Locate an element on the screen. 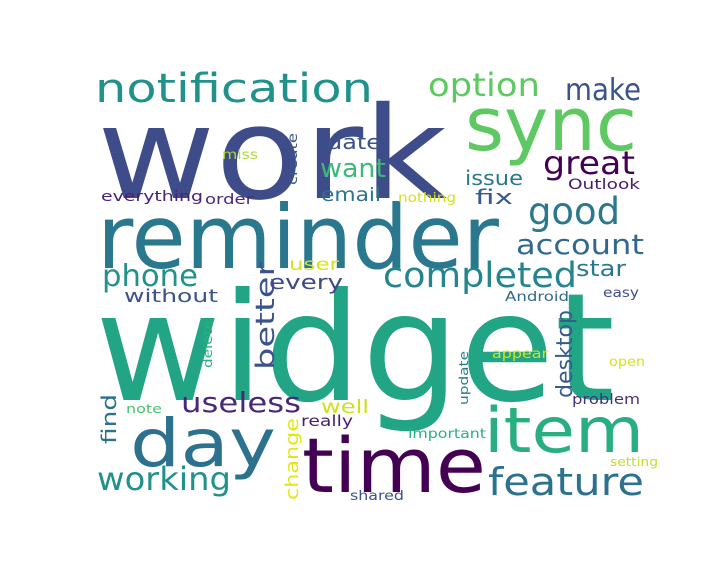 This screenshot has width=720, height=576. word-note: note is located at coordinates (144, 409).